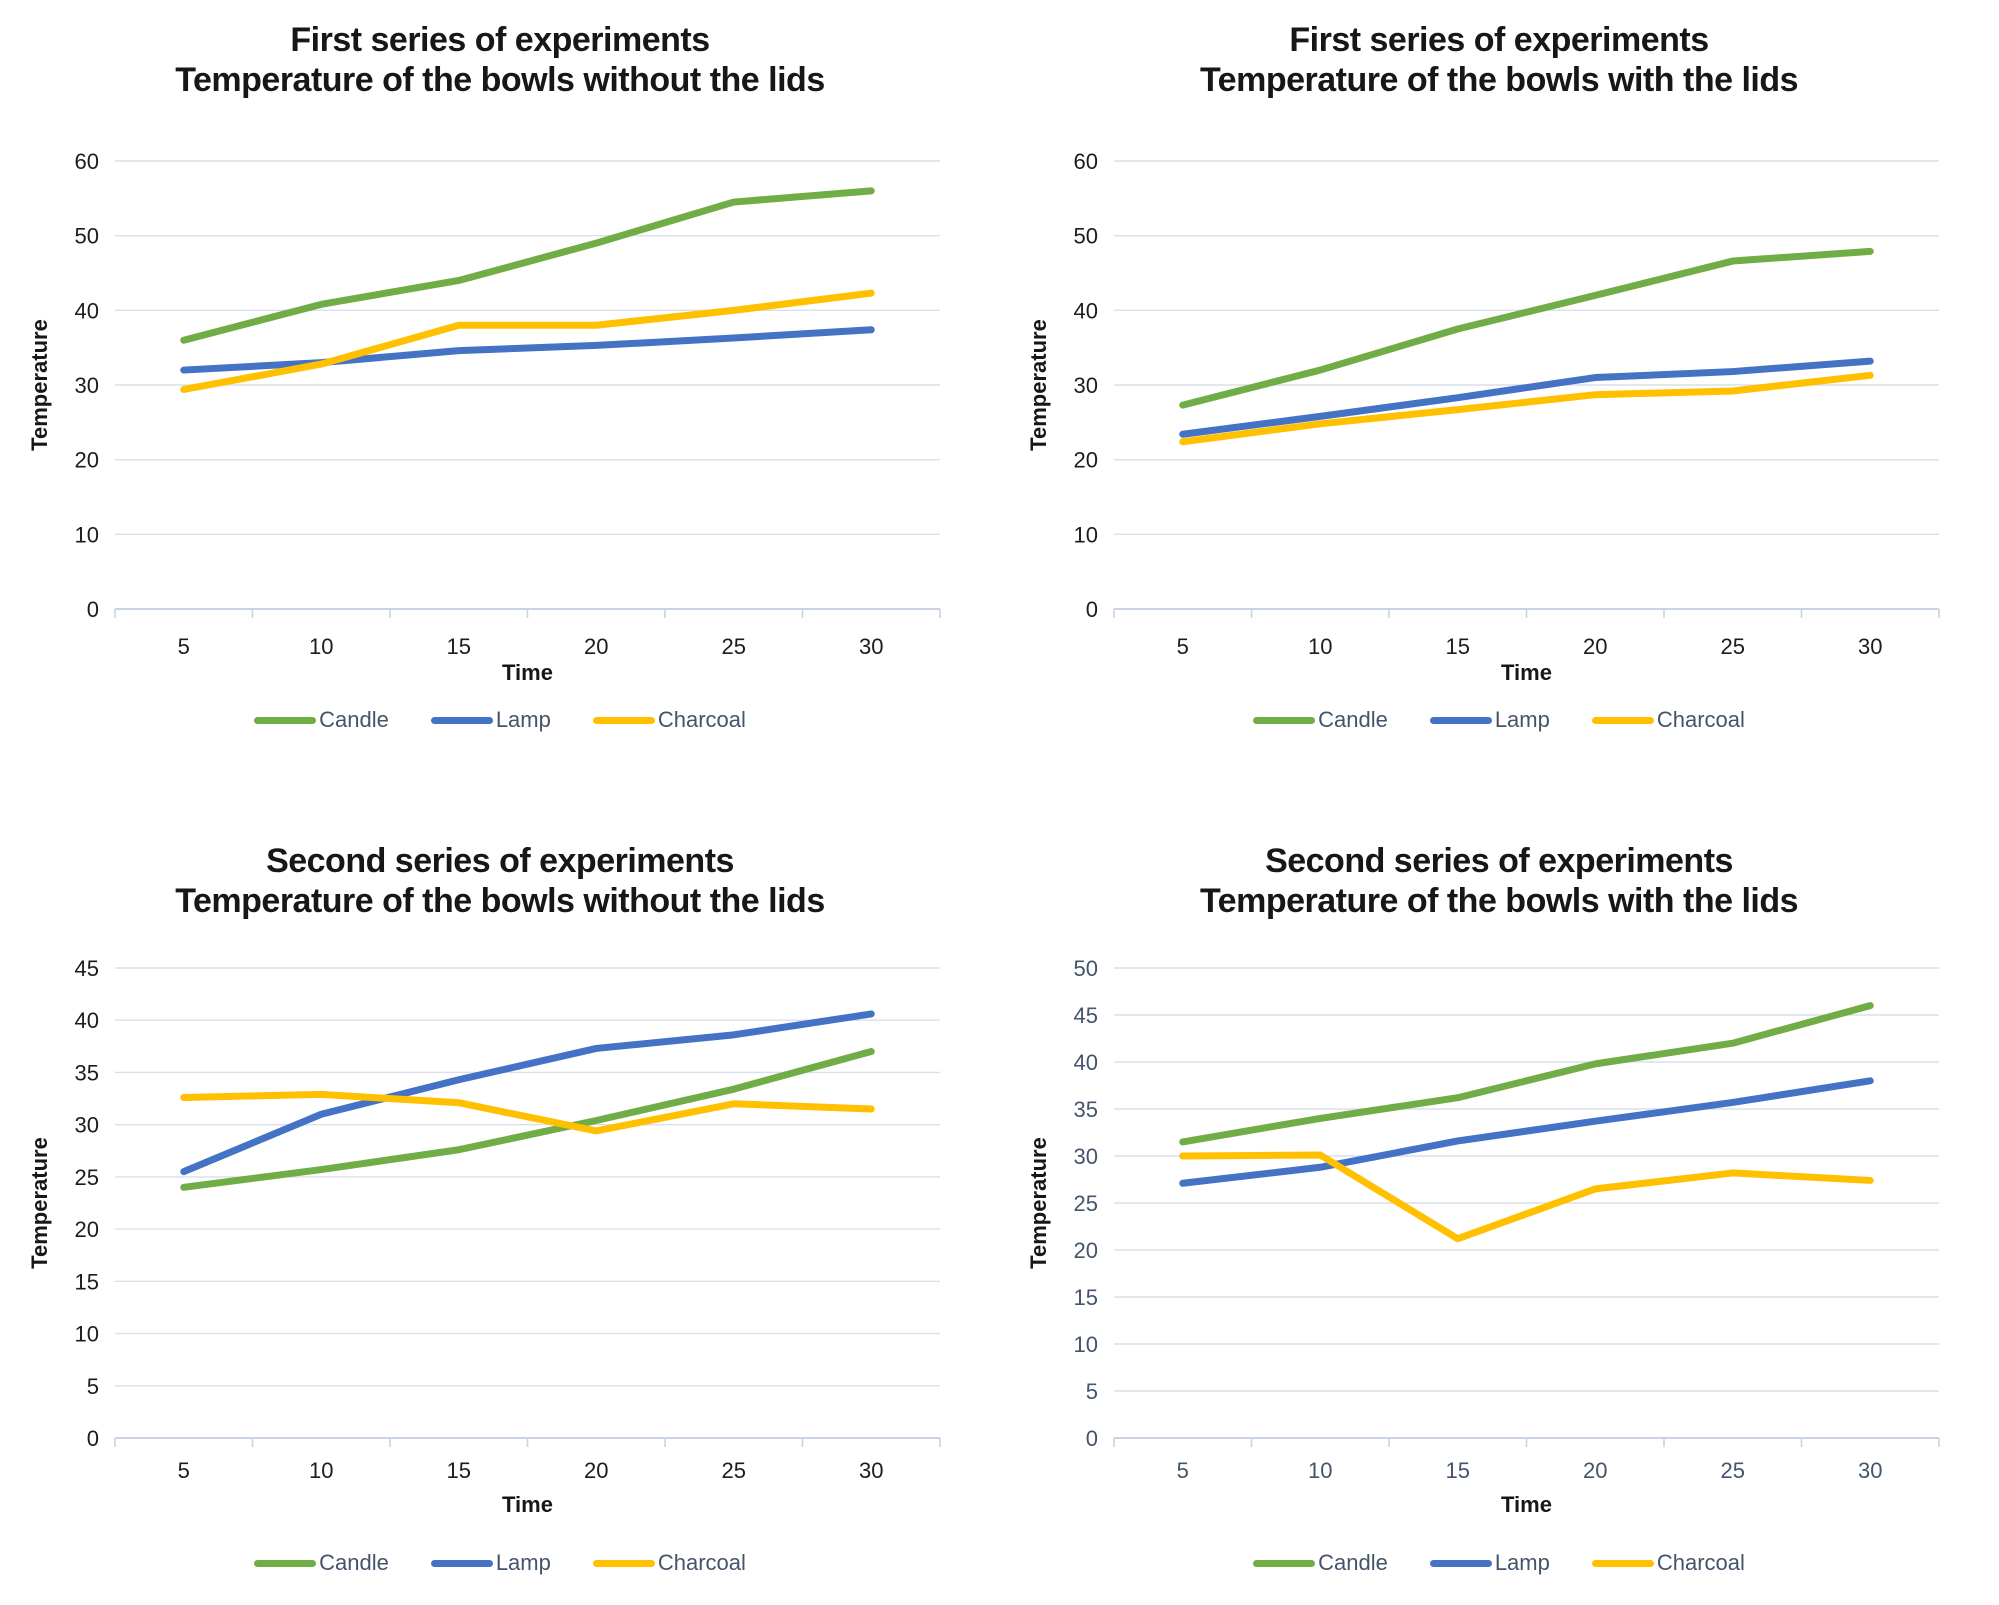  Describe the element at coordinates (1086, 1297) in the screenshot. I see `y-tick-label-15: 15` at that location.